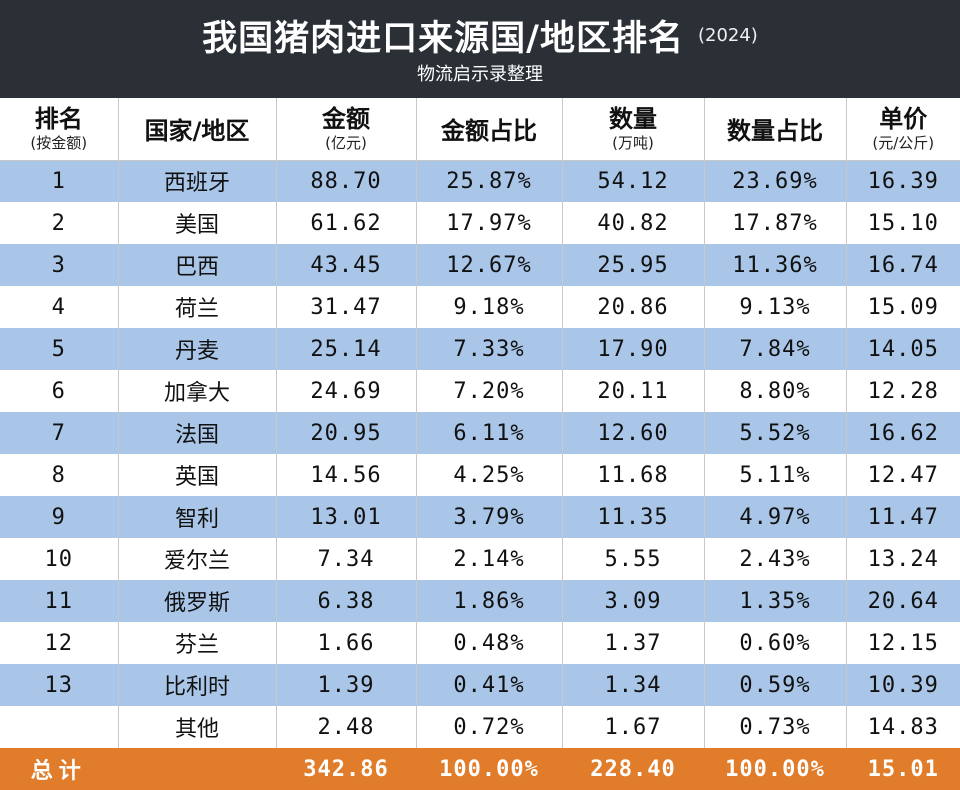 The image size is (960, 790). Describe the element at coordinates (346, 119) in the screenshot. I see `col-header-label: 金额` at that location.